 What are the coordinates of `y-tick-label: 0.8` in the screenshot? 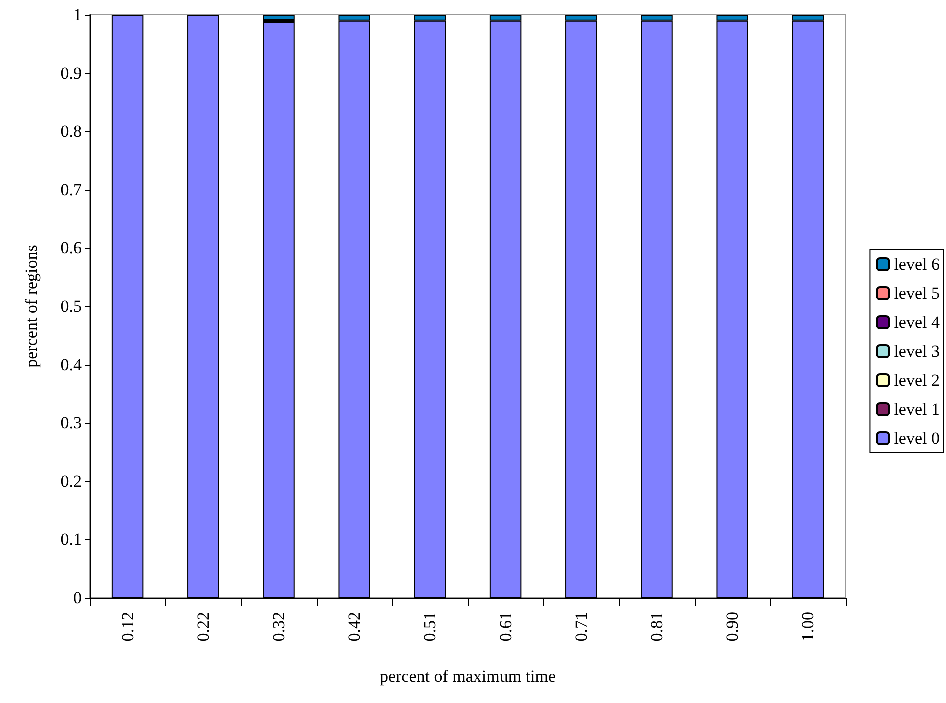 It's located at (71, 132).